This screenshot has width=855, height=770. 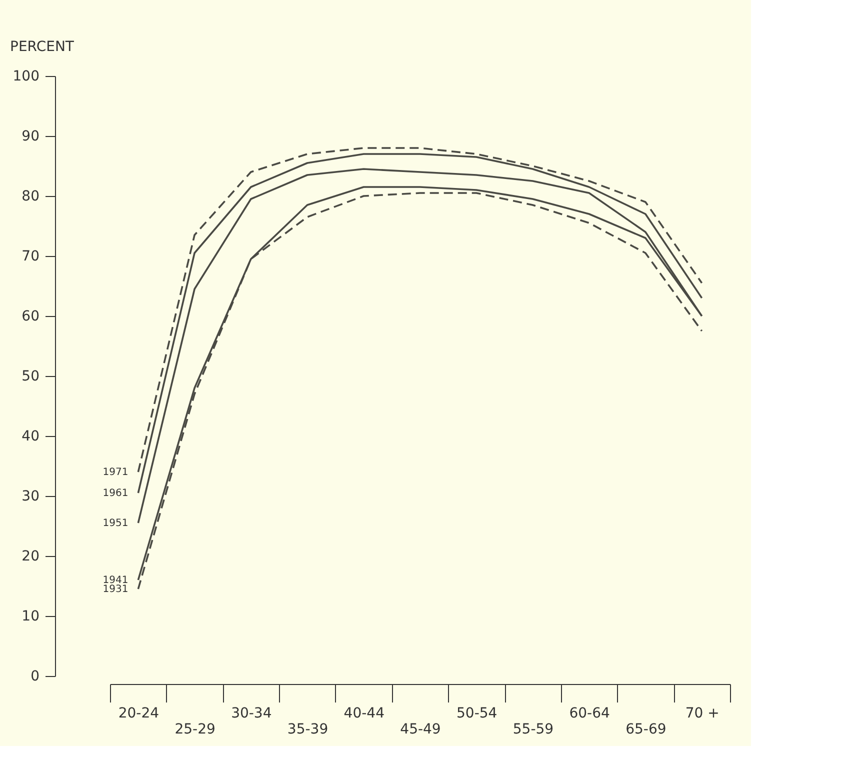 What do you see at coordinates (420, 730) in the screenshot?
I see `x-tick-label: 45-49` at bounding box center [420, 730].